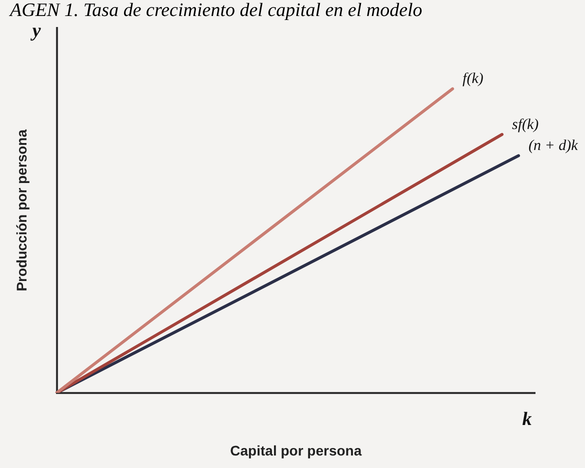  I want to click on series-label: f(k), so click(473, 79).